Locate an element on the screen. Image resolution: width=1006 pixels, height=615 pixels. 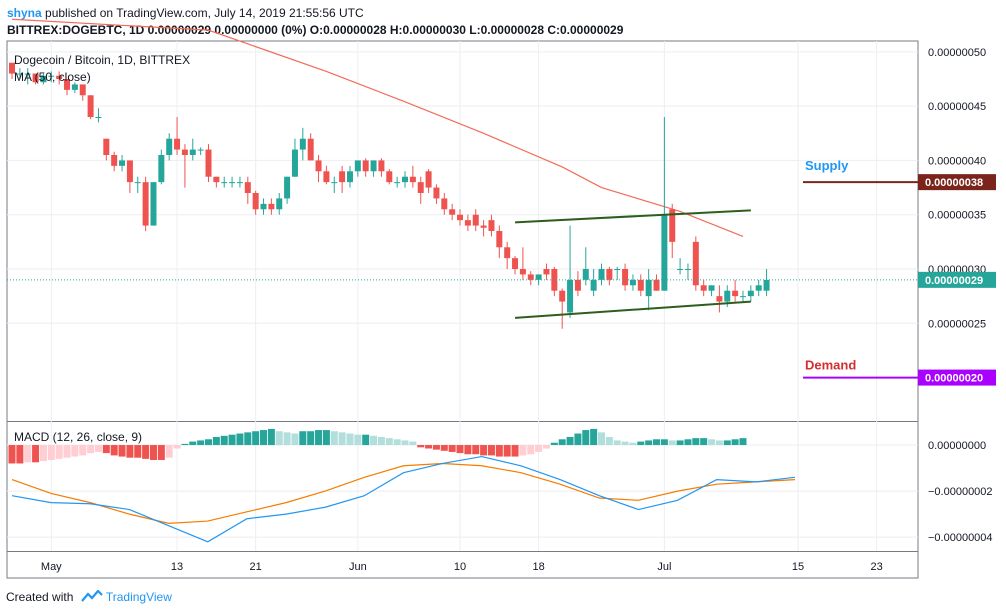
tradingview-logo-icon is located at coordinates (91, 597).